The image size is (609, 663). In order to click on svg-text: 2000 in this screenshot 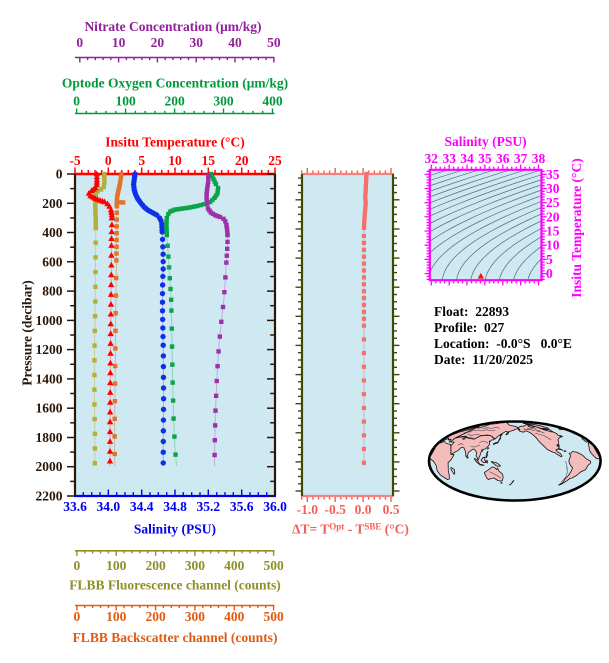, I will do `click(49, 466)`.